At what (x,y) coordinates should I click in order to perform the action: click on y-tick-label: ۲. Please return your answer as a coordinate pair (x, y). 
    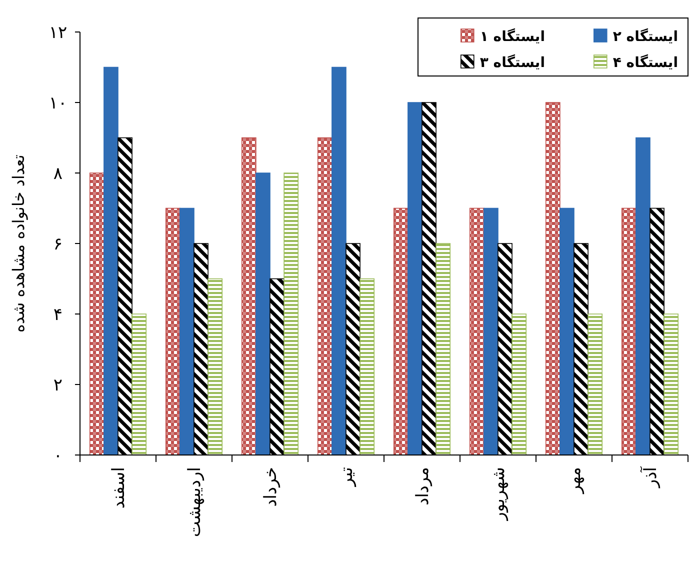
    Looking at the image, I should click on (58, 386).